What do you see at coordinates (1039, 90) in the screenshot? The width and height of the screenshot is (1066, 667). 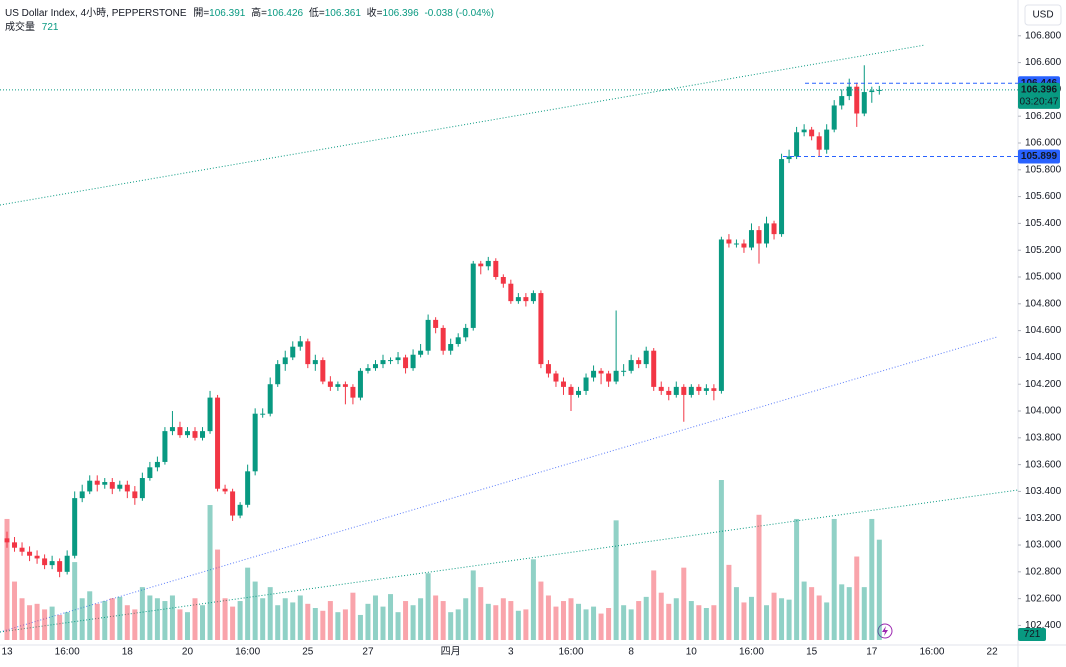 I see `current-price-label: 106.396` at bounding box center [1039, 90].